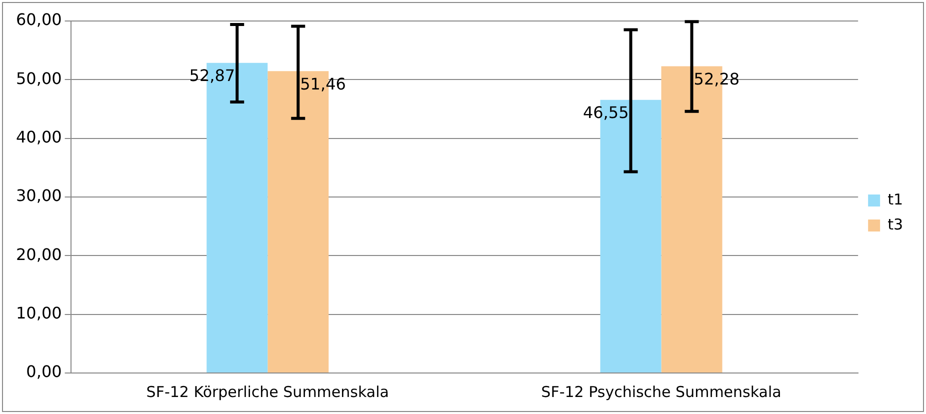  I want to click on data-label: 52,28, so click(717, 78).